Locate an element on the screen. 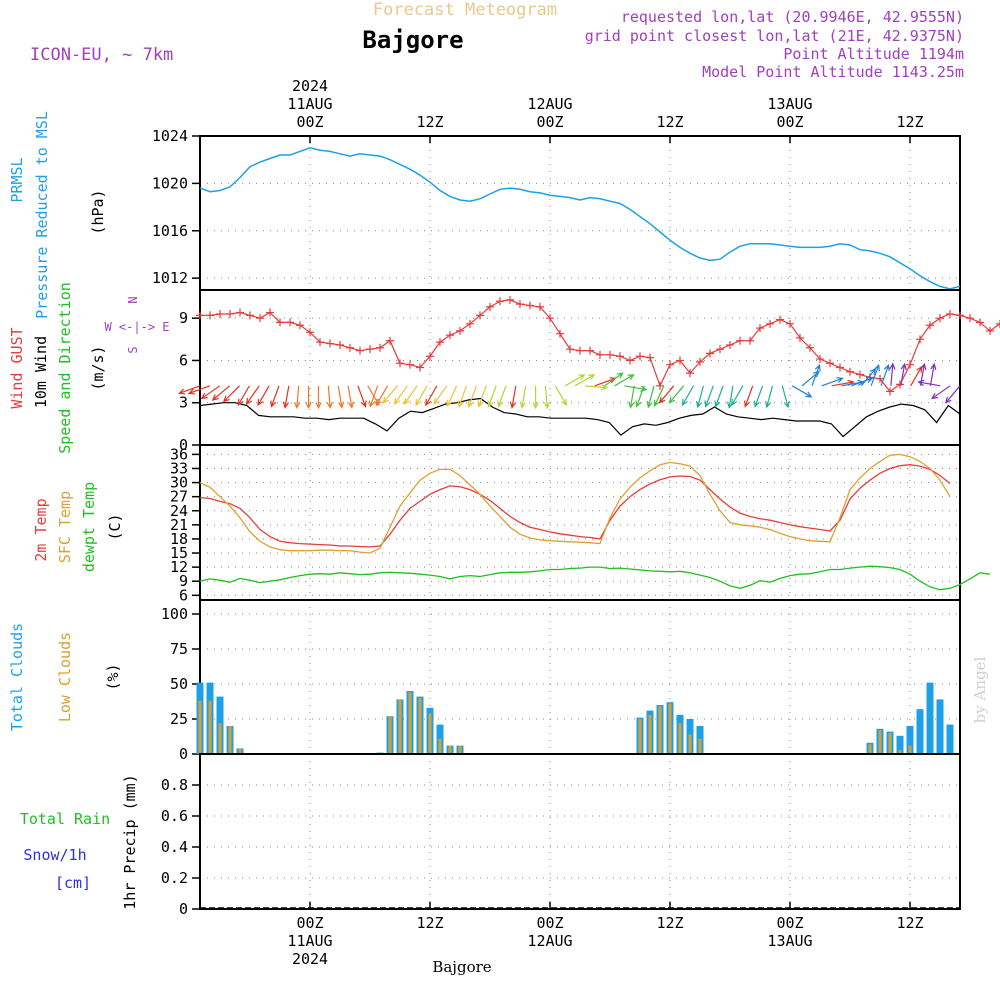  y-tick-label: 0.2 is located at coordinates (174, 878).